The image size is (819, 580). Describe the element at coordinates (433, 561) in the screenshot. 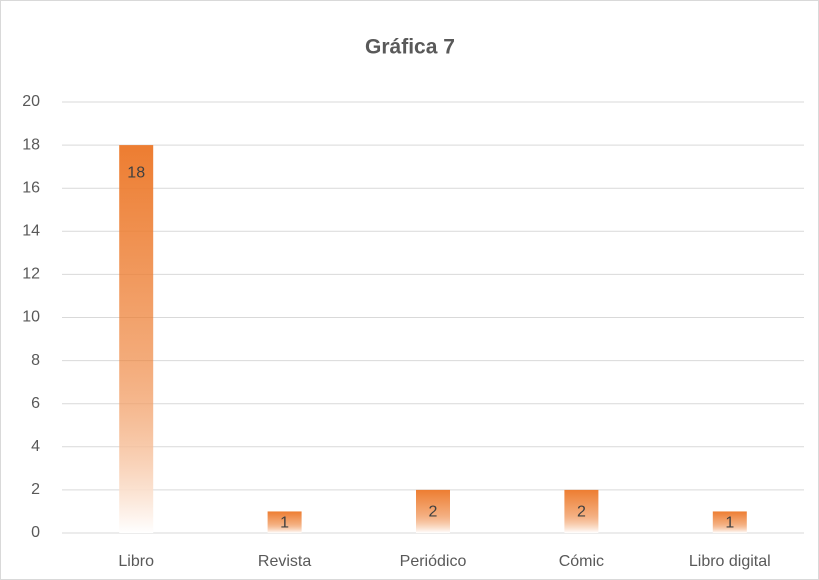

I see `x-tick-label: Periódico` at that location.